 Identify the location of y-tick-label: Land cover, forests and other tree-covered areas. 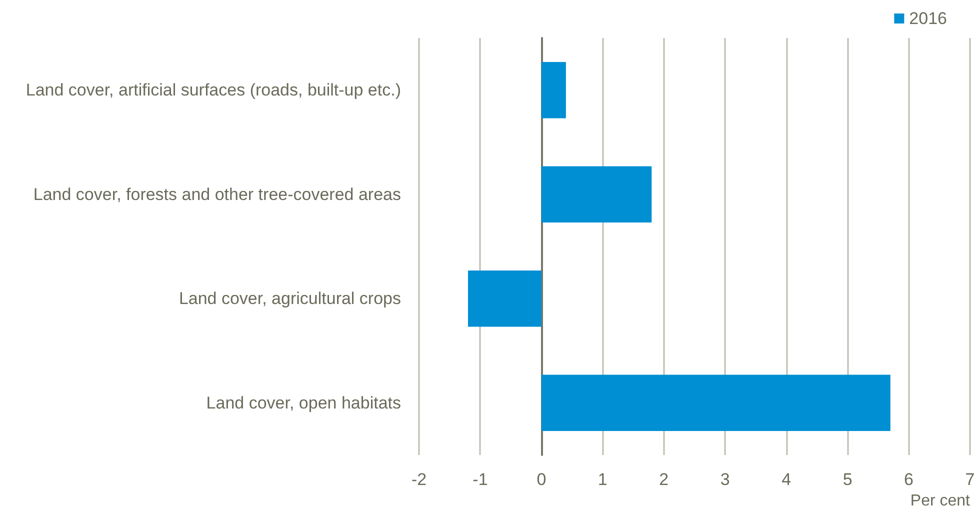
(217, 194).